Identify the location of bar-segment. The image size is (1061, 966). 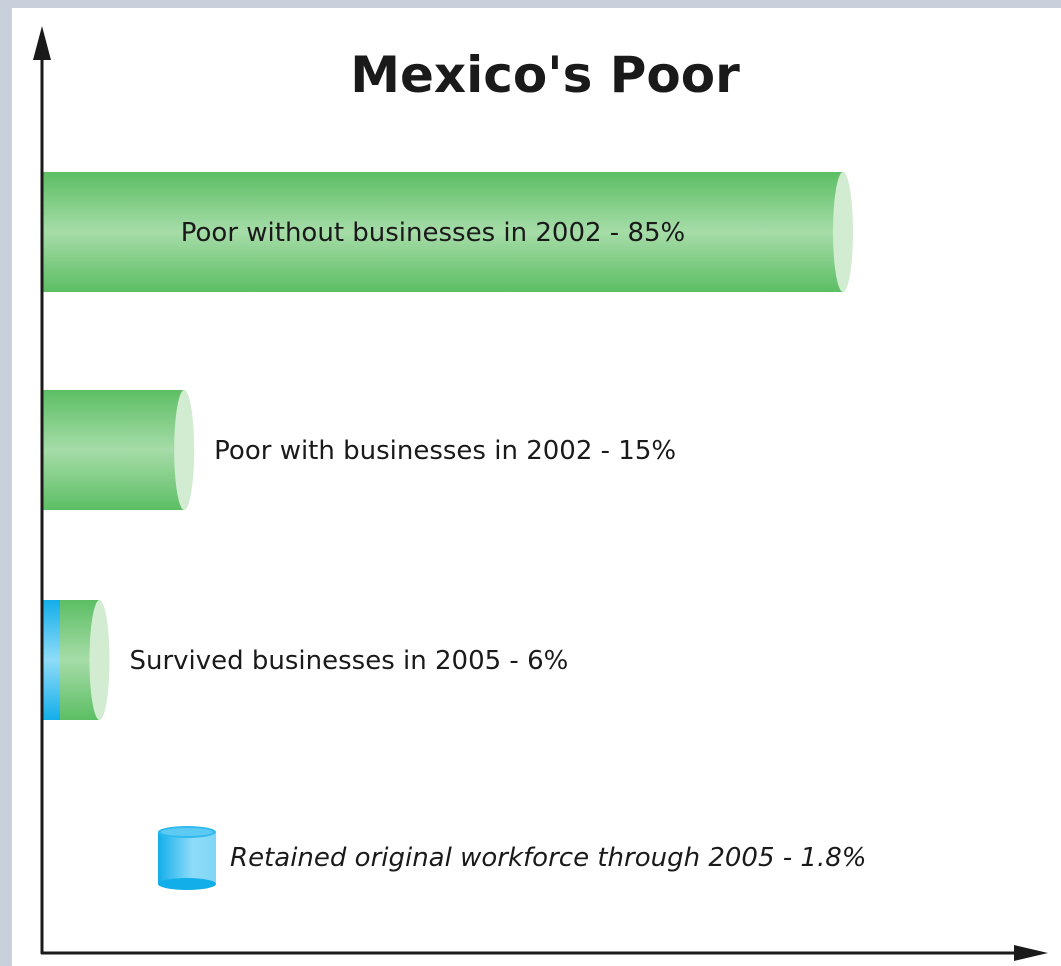
(51, 660).